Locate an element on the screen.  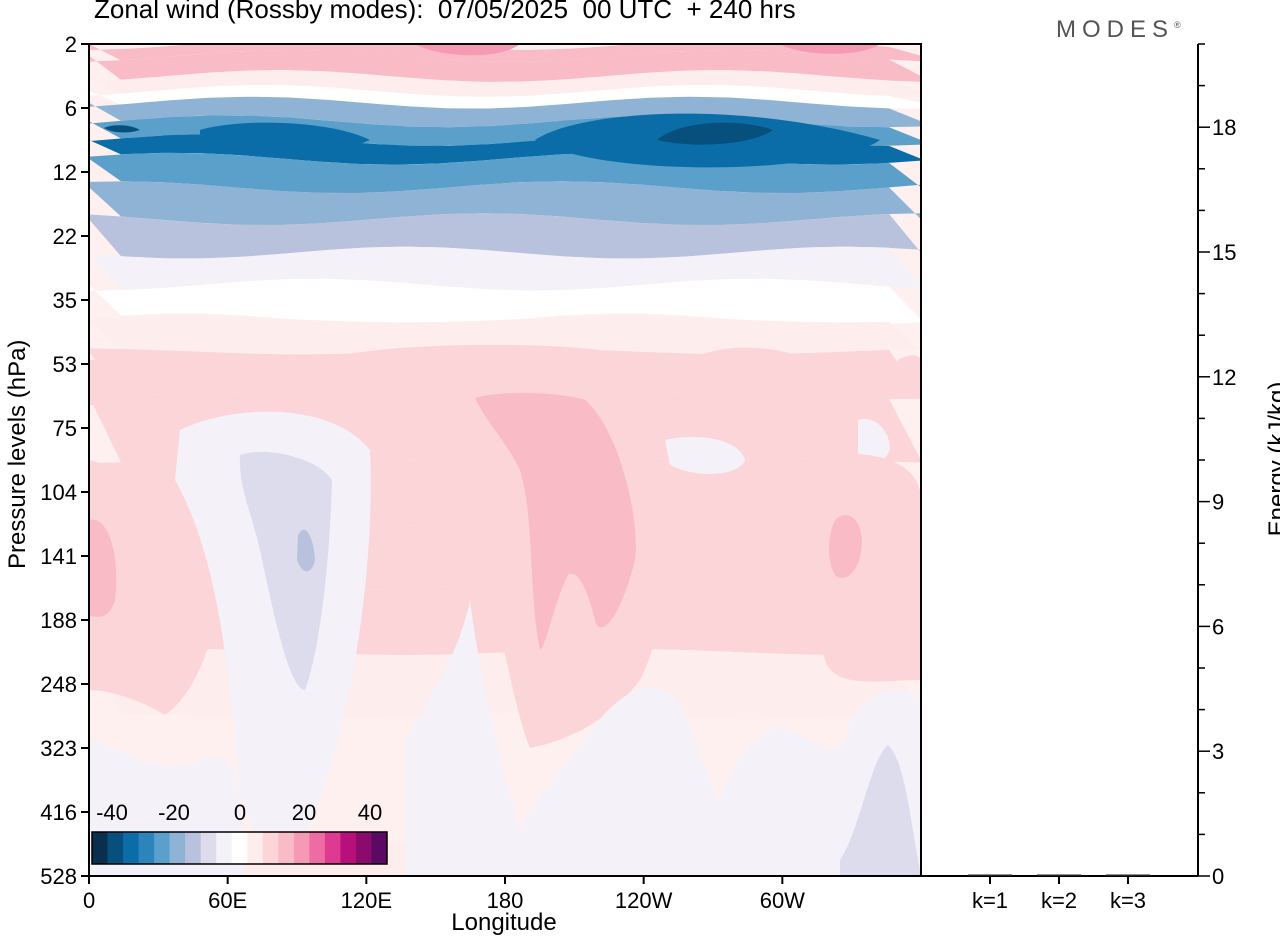
x-tick-label: 180 is located at coordinates (505, 900).